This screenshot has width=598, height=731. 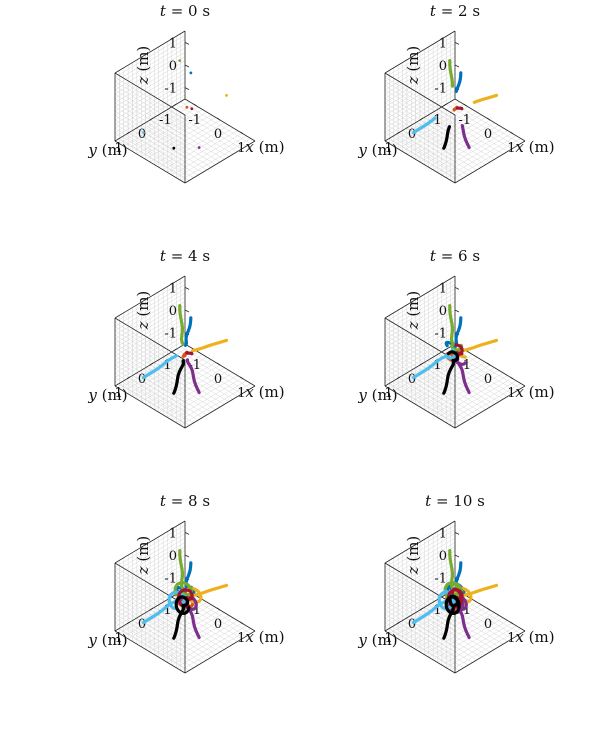 I want to click on title-var: t, so click(x=163, y=501).